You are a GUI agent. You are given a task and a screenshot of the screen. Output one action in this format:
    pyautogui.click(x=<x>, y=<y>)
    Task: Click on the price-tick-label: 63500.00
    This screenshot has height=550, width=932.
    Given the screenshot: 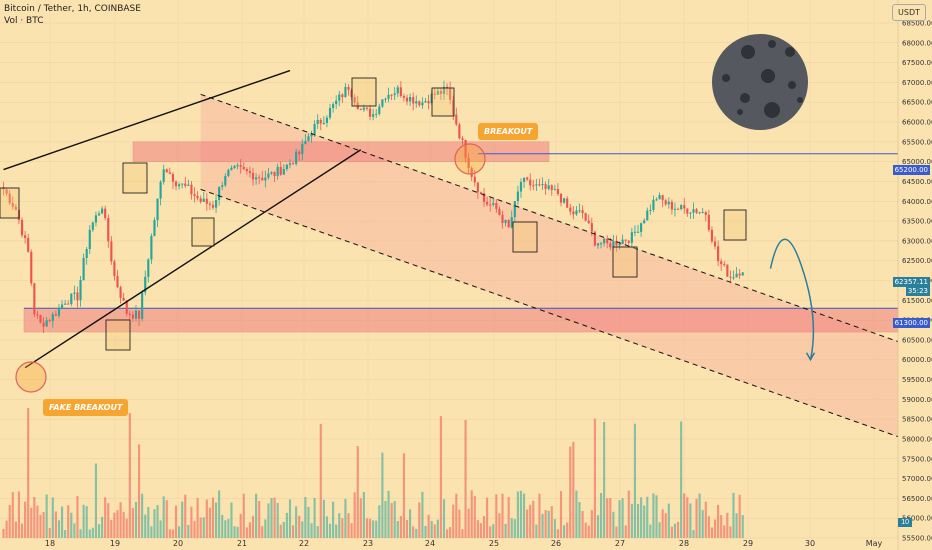 What is the action you would take?
    pyautogui.click(x=917, y=222)
    